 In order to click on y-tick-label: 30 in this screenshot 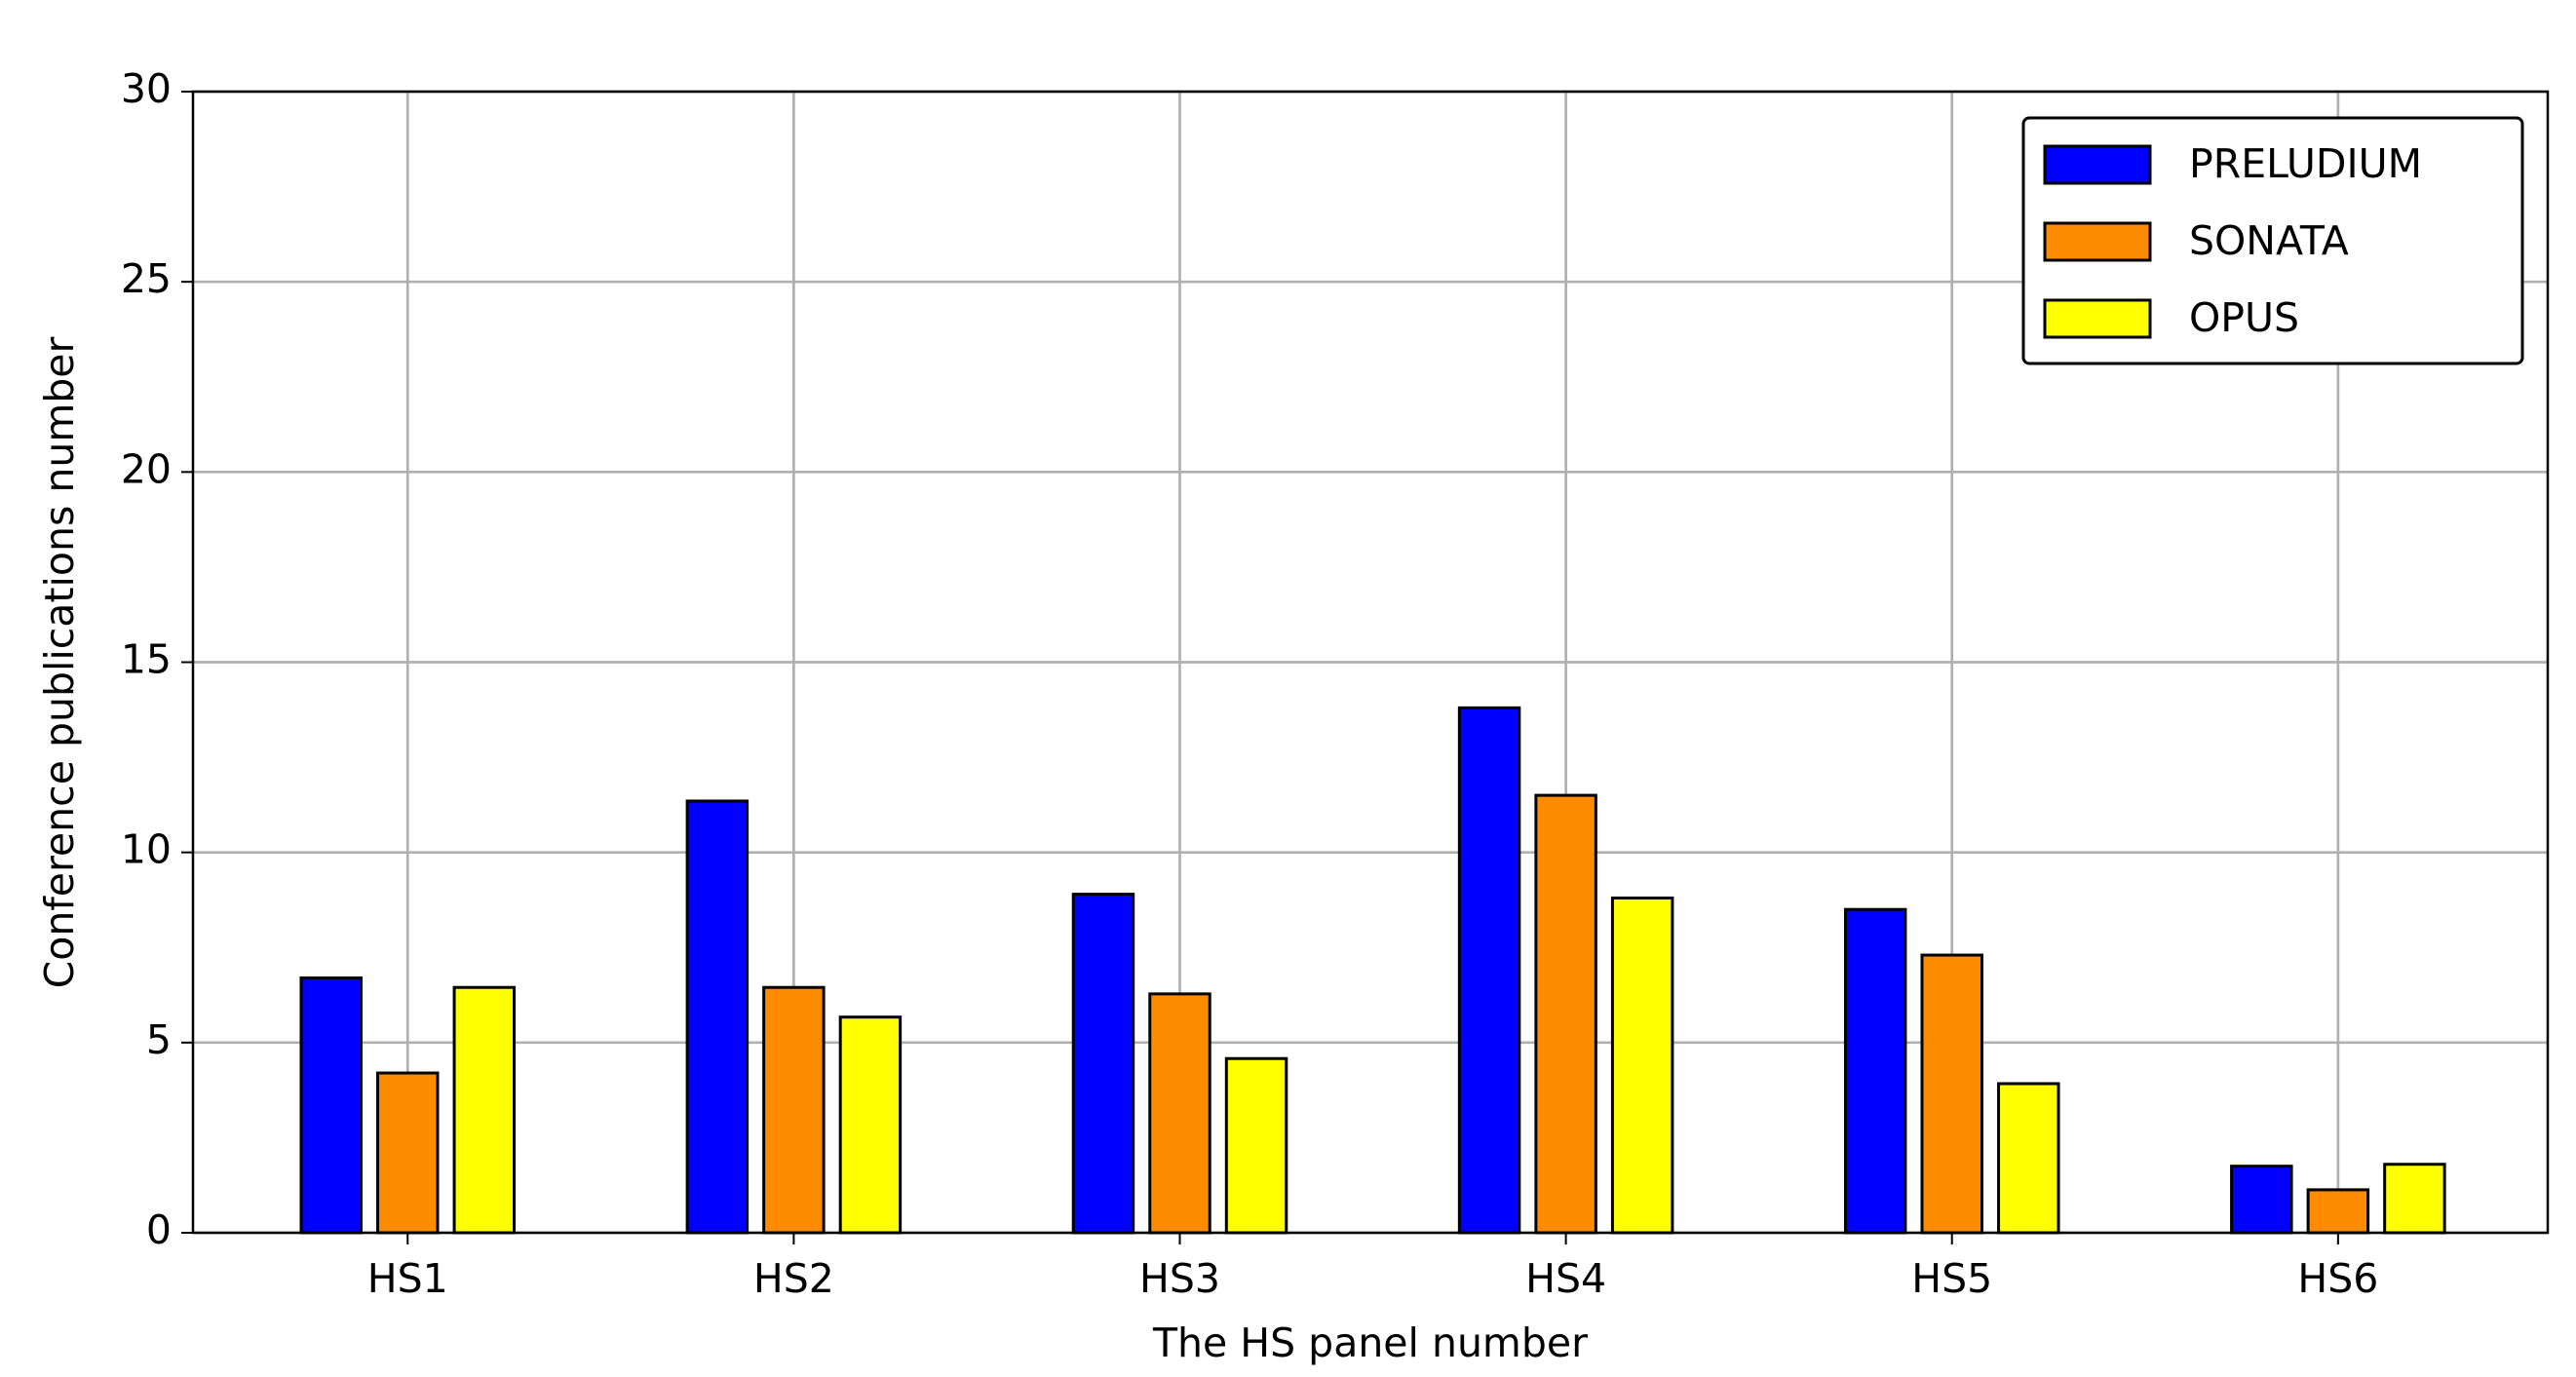, I will do `click(146, 88)`.